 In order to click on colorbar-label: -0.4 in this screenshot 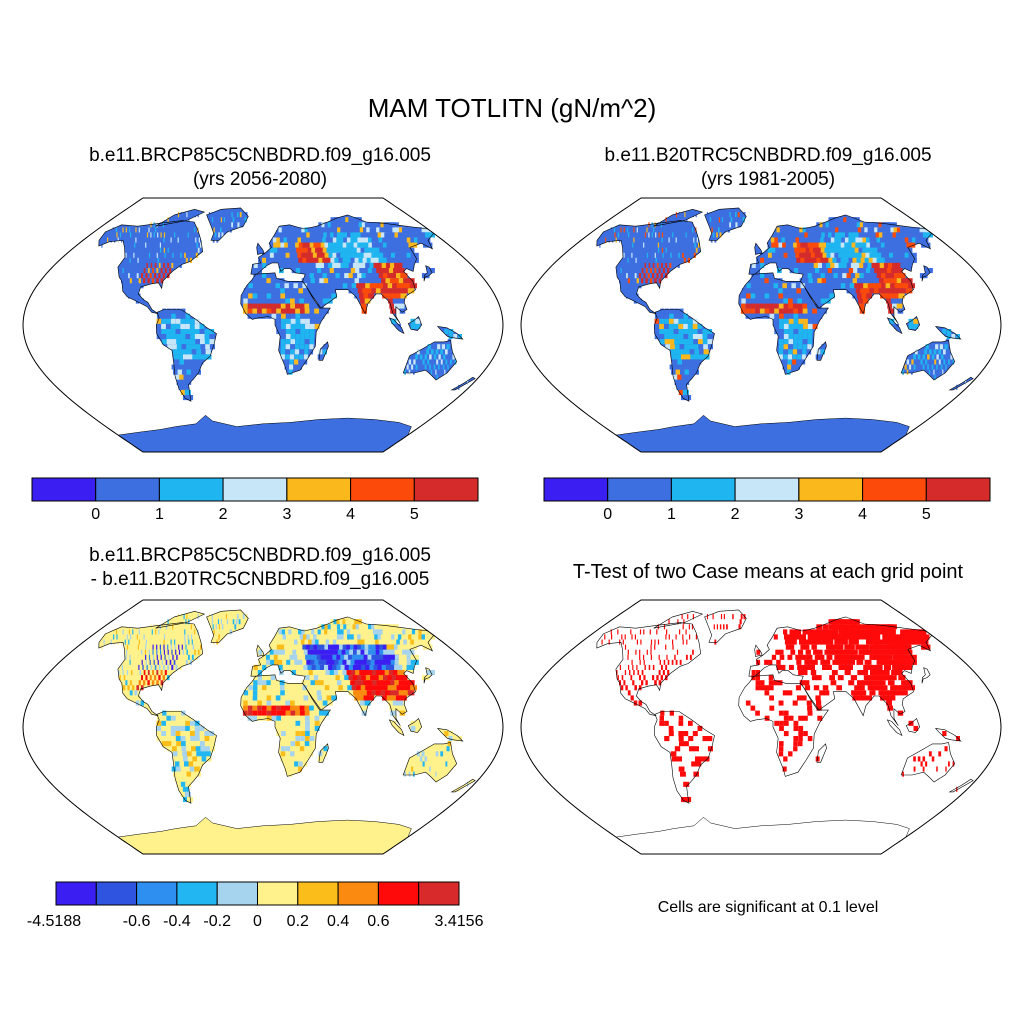, I will do `click(177, 921)`.